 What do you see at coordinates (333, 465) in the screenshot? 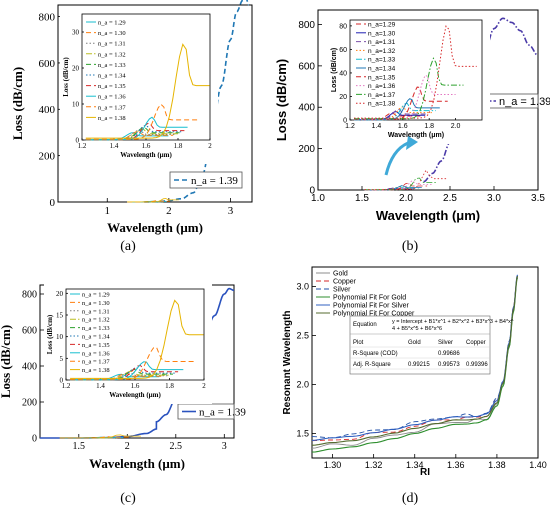
I see `main-xtick-label: 1.30` at bounding box center [333, 465].